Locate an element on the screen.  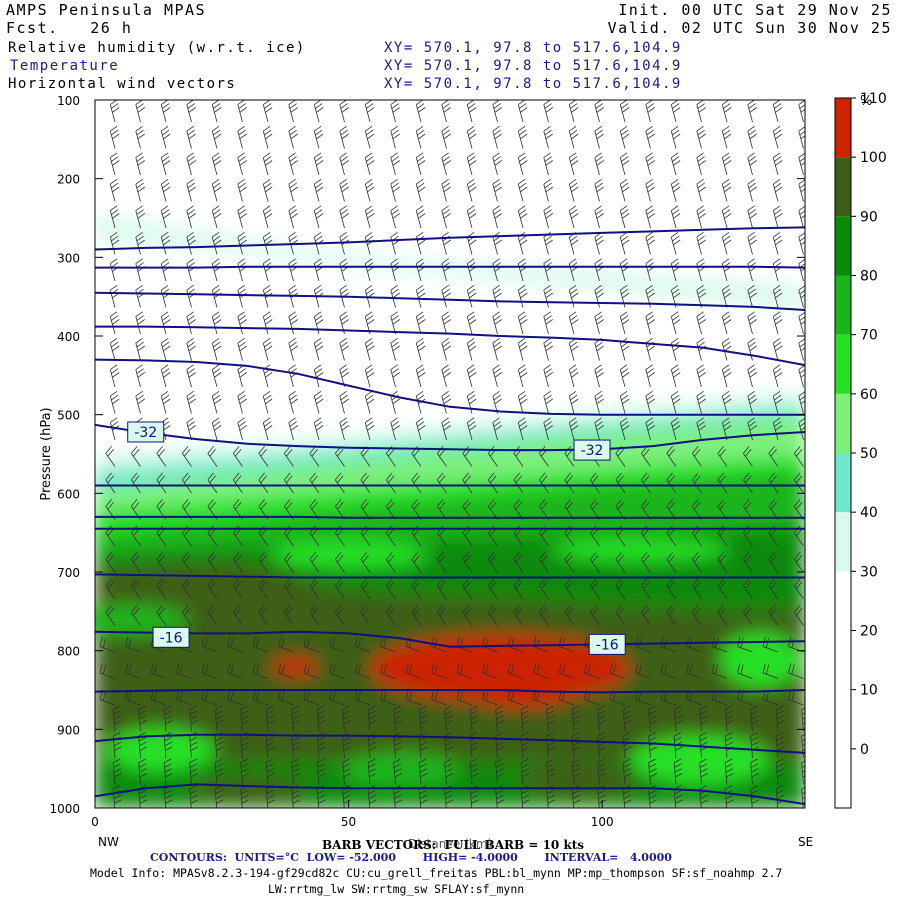
humidity-colorbar: 0 10 20 30 40 50 60 70 80 90 100 110 is located at coordinates (860, 450).